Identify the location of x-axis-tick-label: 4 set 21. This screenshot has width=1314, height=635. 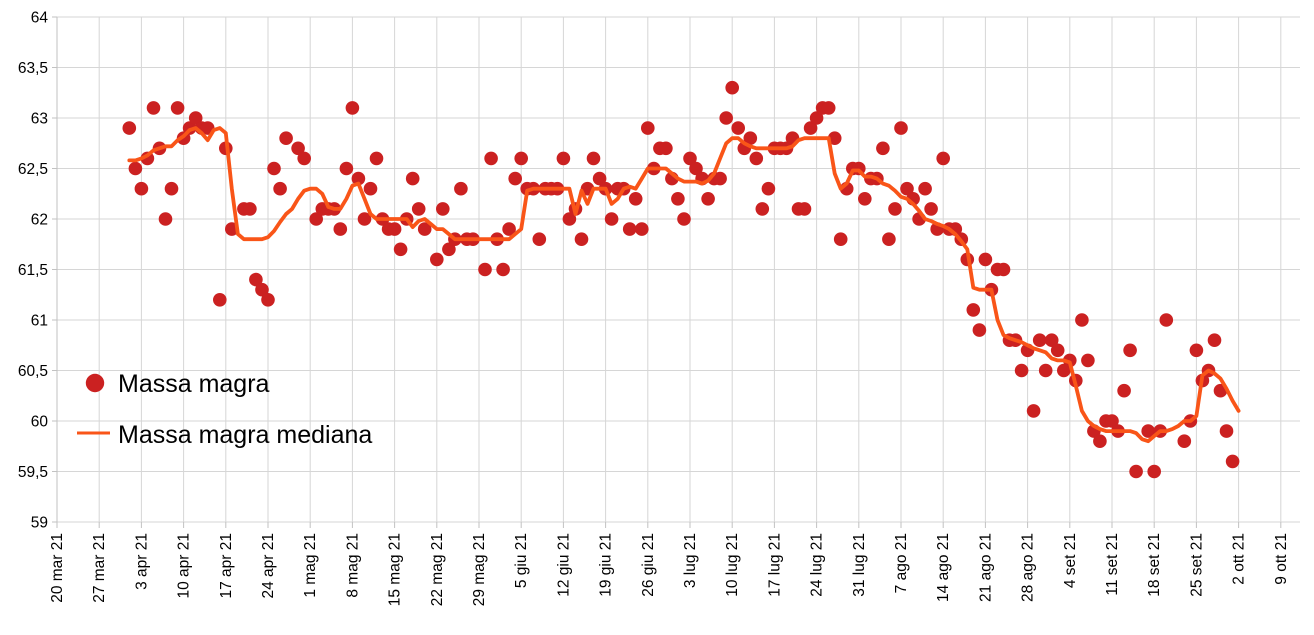
(1070, 560).